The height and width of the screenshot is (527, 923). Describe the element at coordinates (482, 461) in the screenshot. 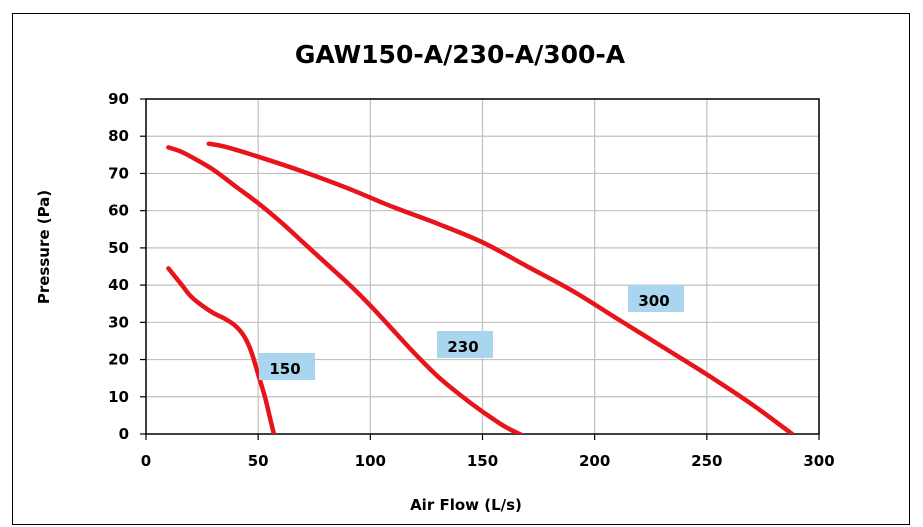

I see `x-tick-label: 150` at that location.